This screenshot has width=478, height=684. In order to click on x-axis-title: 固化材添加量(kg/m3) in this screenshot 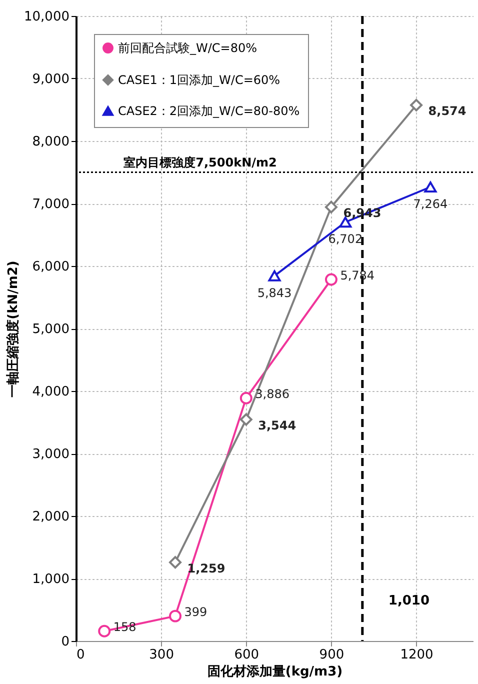, I will do `click(275, 672)`.